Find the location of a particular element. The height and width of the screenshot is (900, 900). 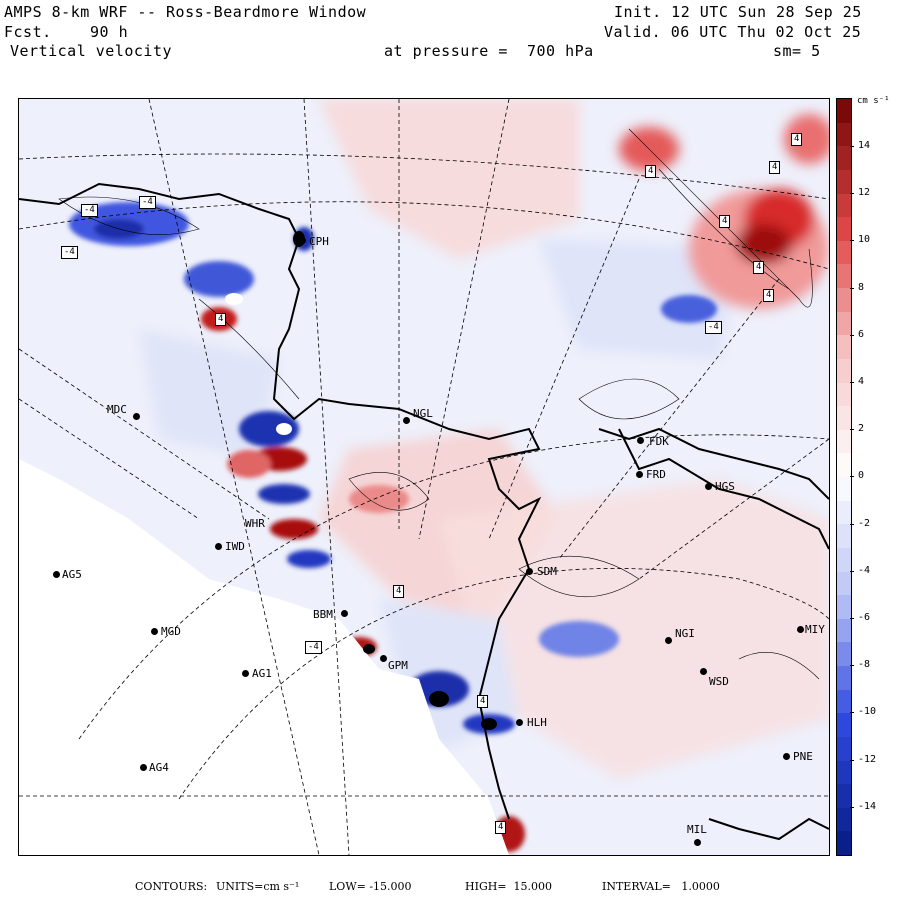

map-title: AMPS 8-km WRF -- Ross-Beardmore Window is located at coordinates (185, 12).